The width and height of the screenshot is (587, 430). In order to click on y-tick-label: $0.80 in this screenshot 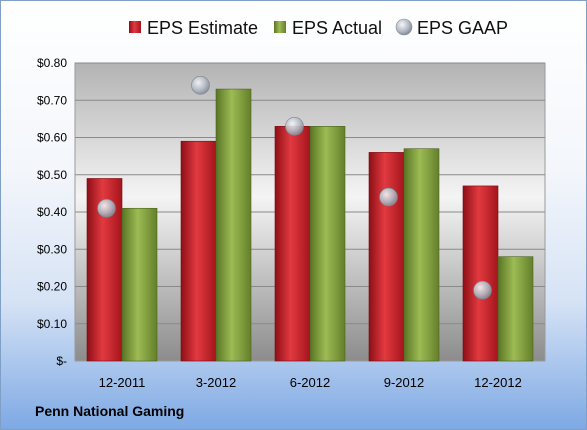, I will do `click(52, 63)`.